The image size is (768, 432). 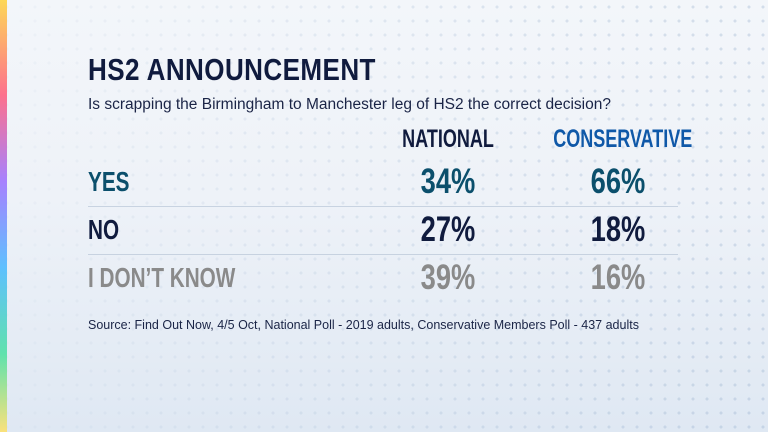 I want to click on table-row-yes: YES 34% 66%, so click(x=383, y=183).